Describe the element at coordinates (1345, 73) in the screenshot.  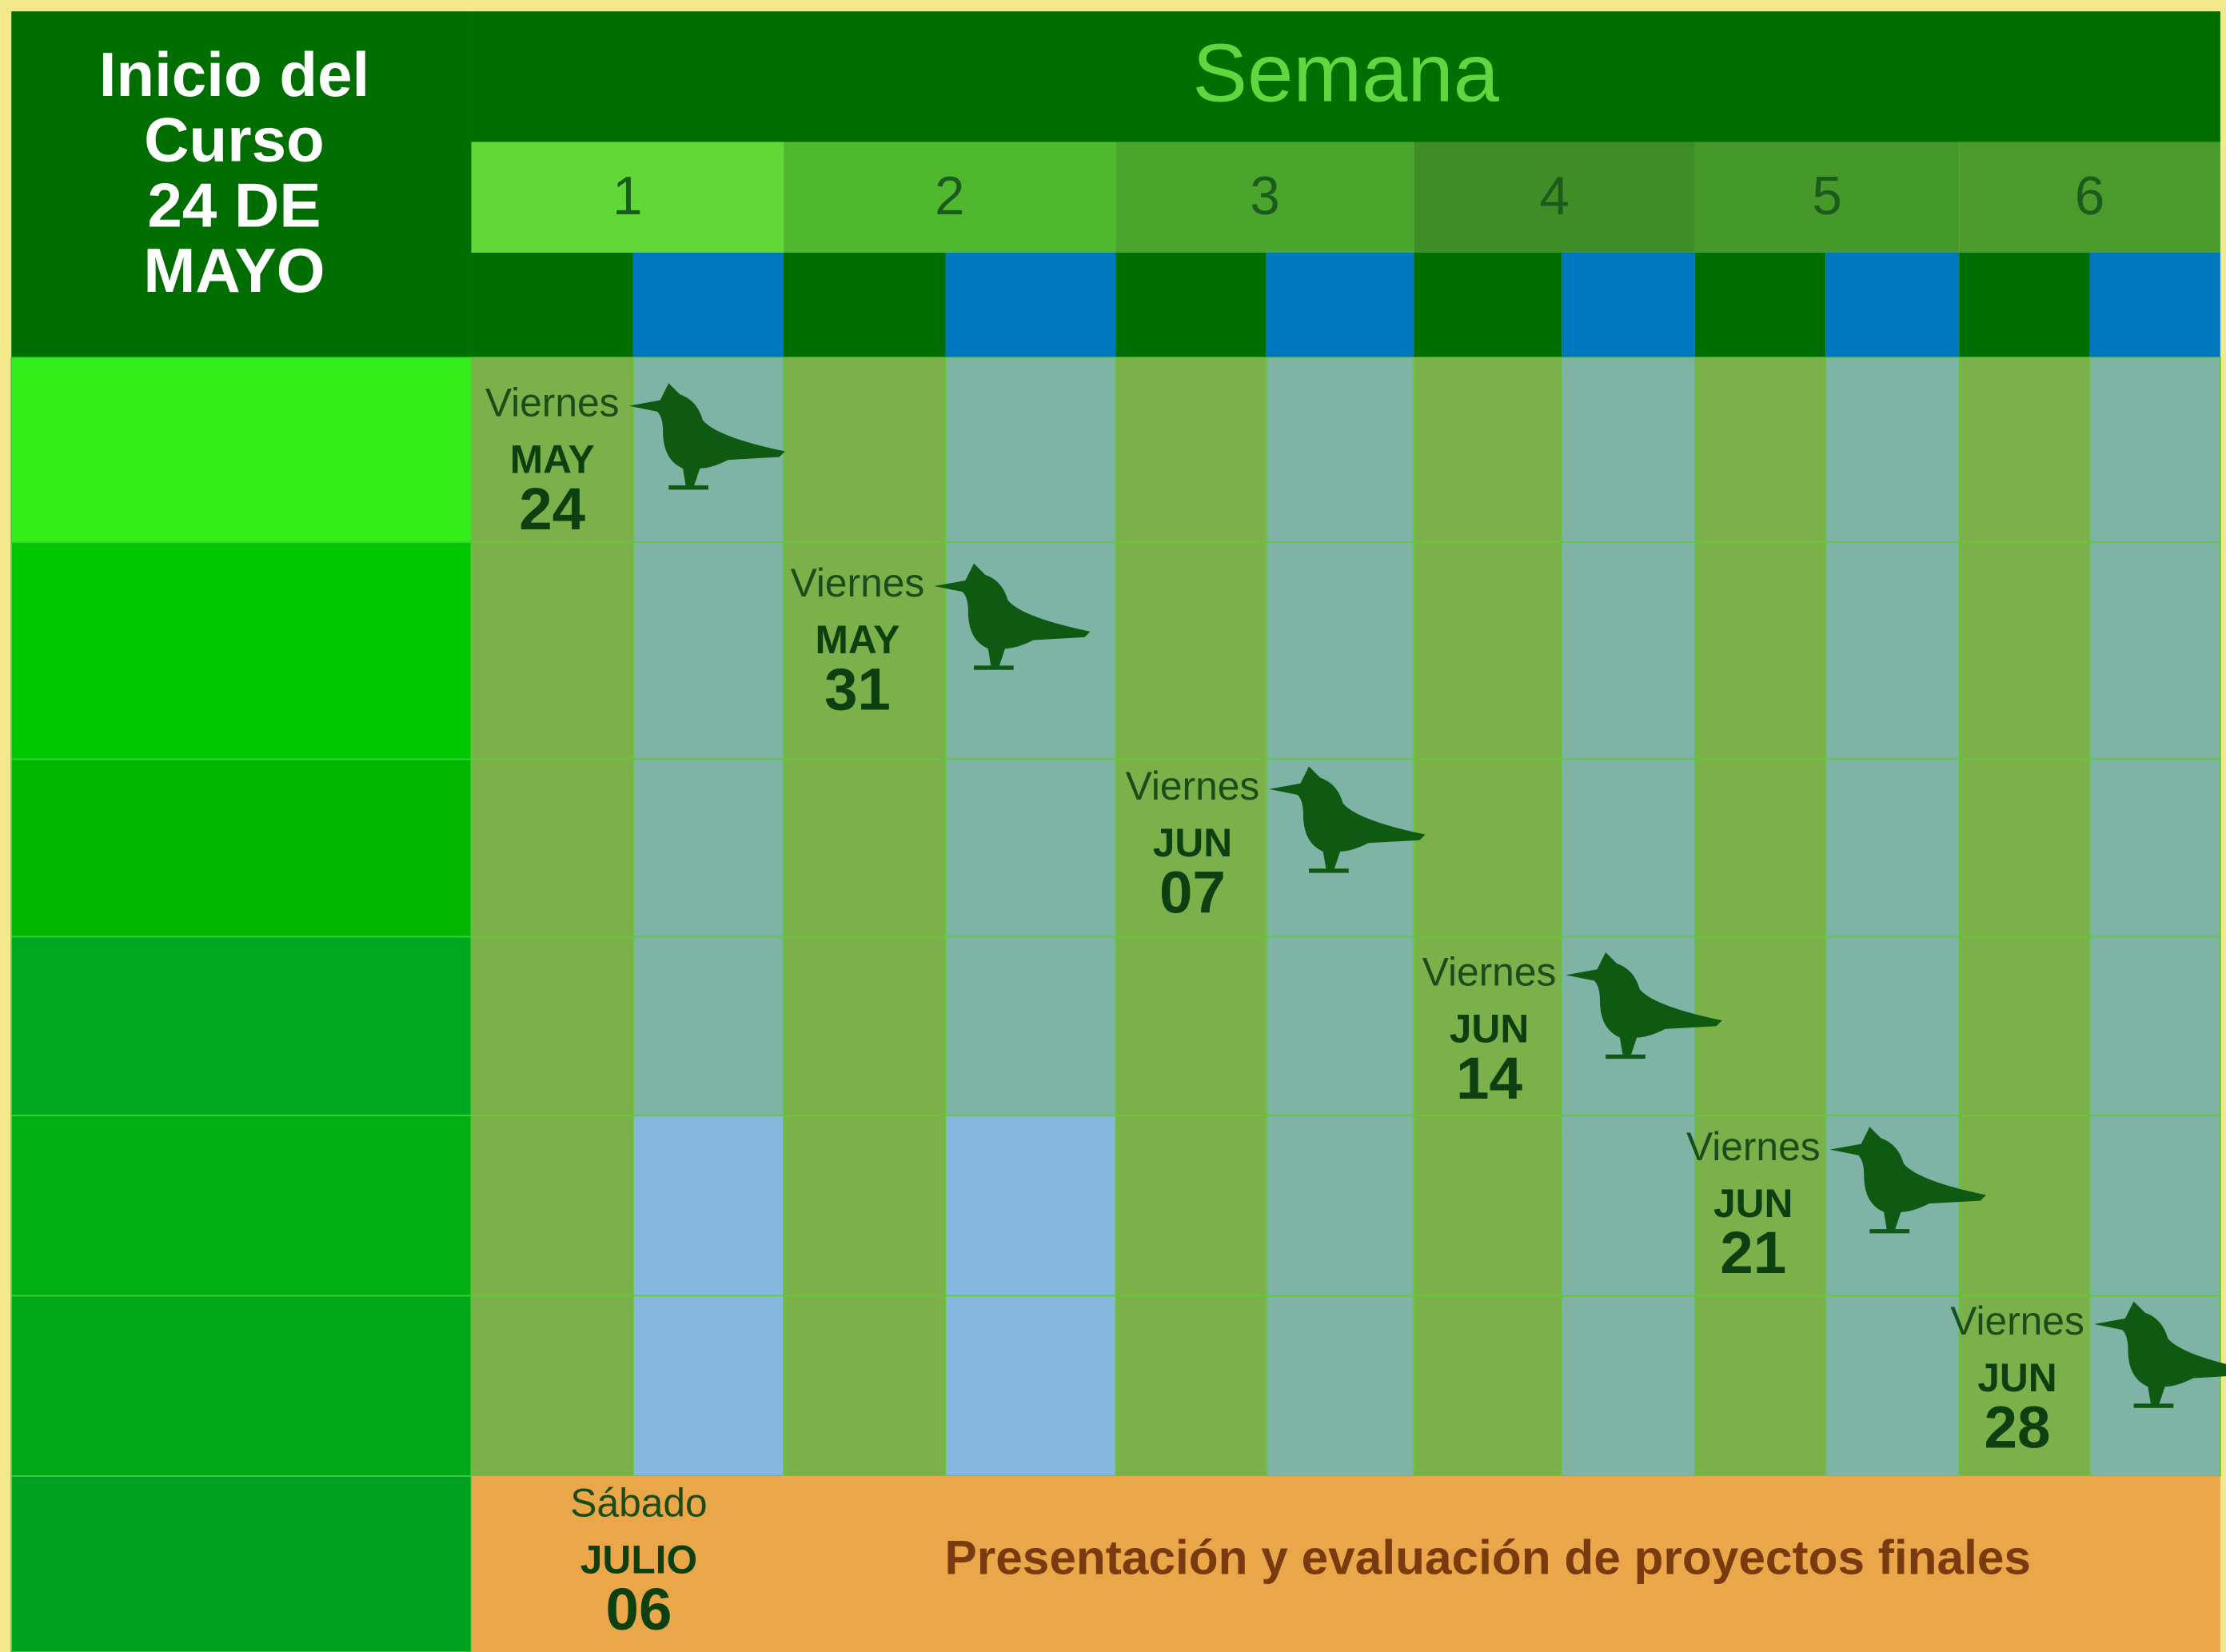
I see `week-title: Semana` at that location.